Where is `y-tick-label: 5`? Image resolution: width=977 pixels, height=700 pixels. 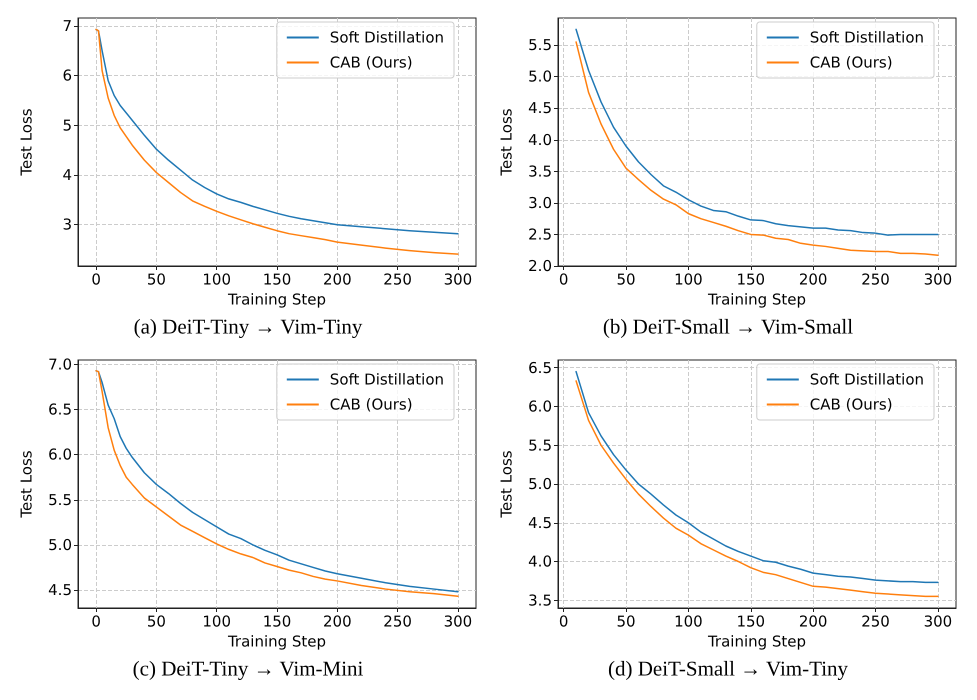 y-tick-label: 5 is located at coordinates (67, 125).